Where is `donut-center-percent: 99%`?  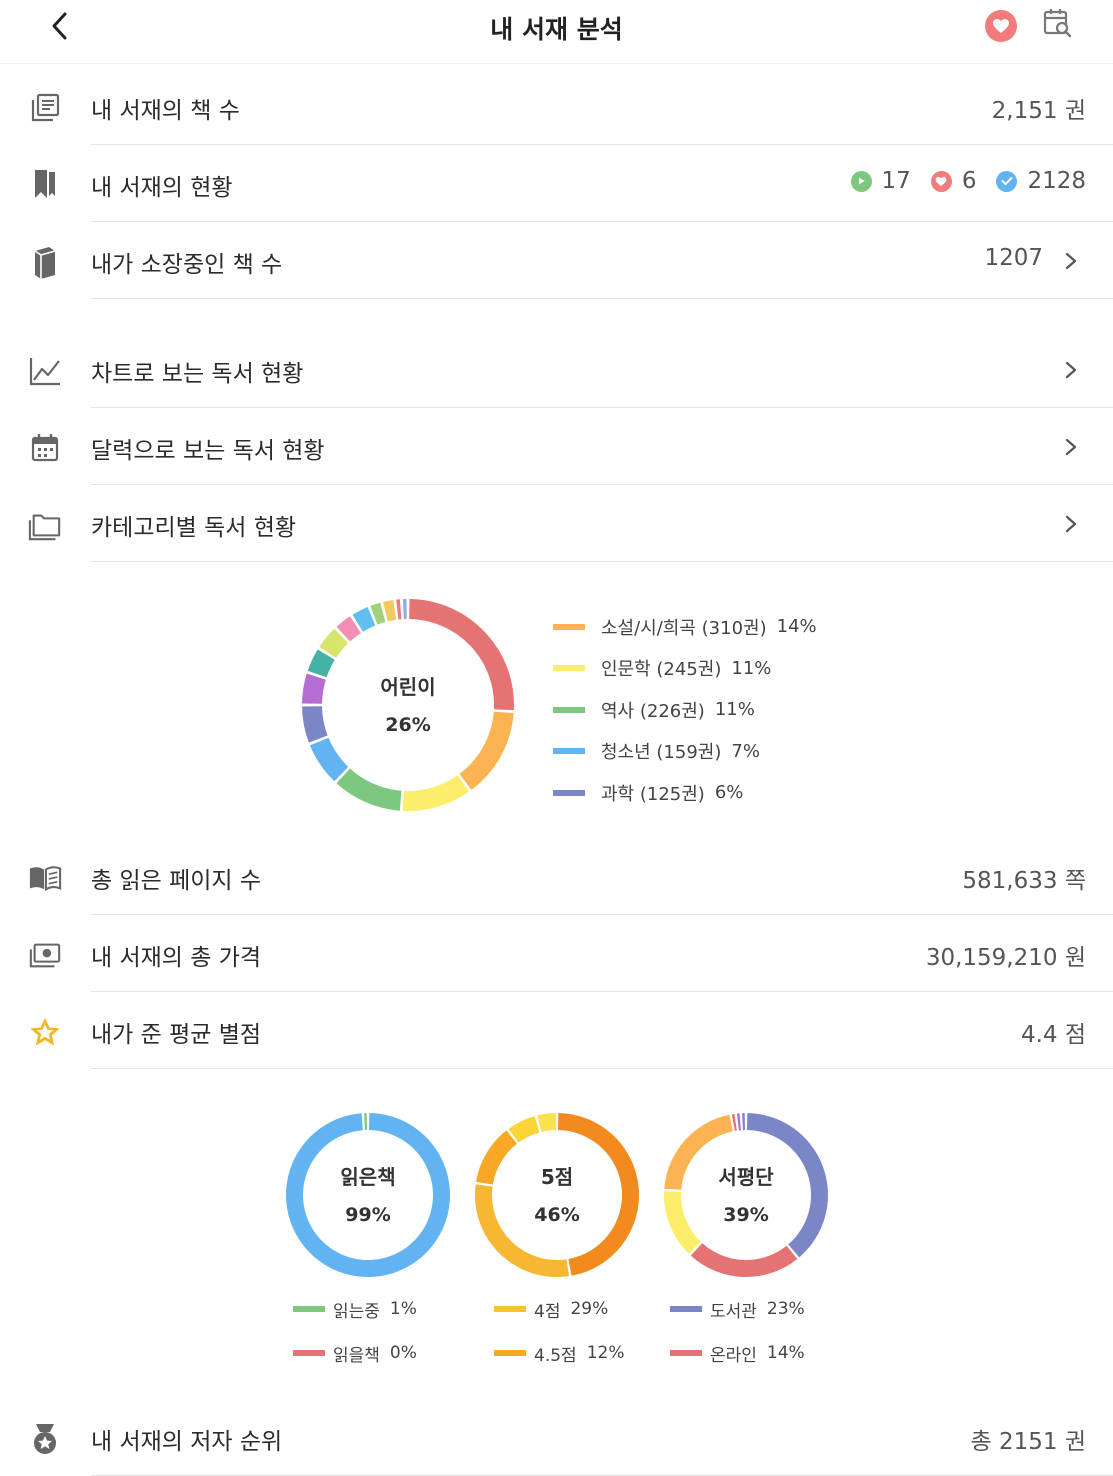 donut-center-percent: 99% is located at coordinates (368, 1214).